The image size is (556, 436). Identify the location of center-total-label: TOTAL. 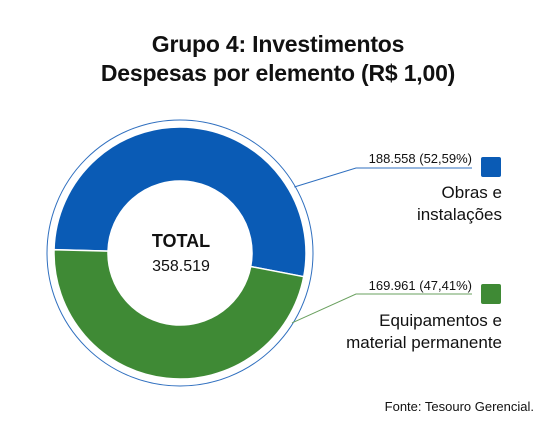
(181, 241).